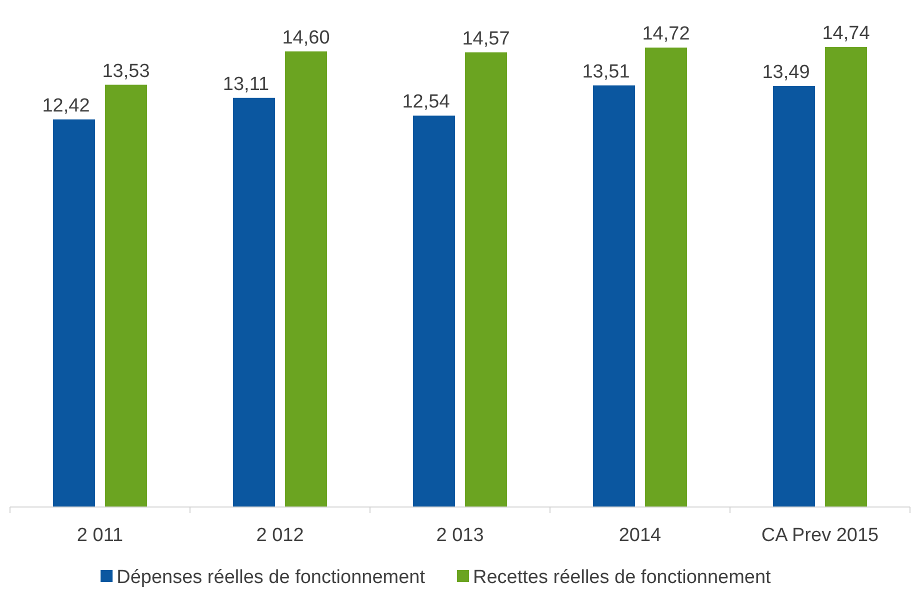  I want to click on data-label: 13,11, so click(246, 84).